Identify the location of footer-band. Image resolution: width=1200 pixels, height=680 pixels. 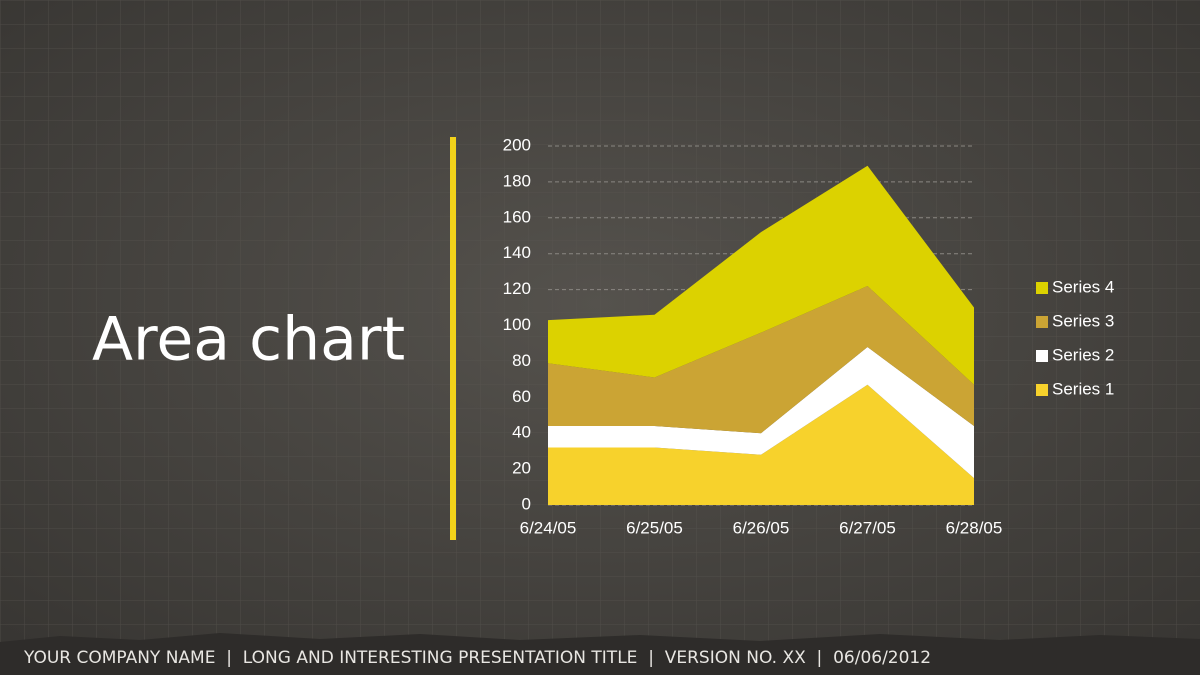
(600, 654).